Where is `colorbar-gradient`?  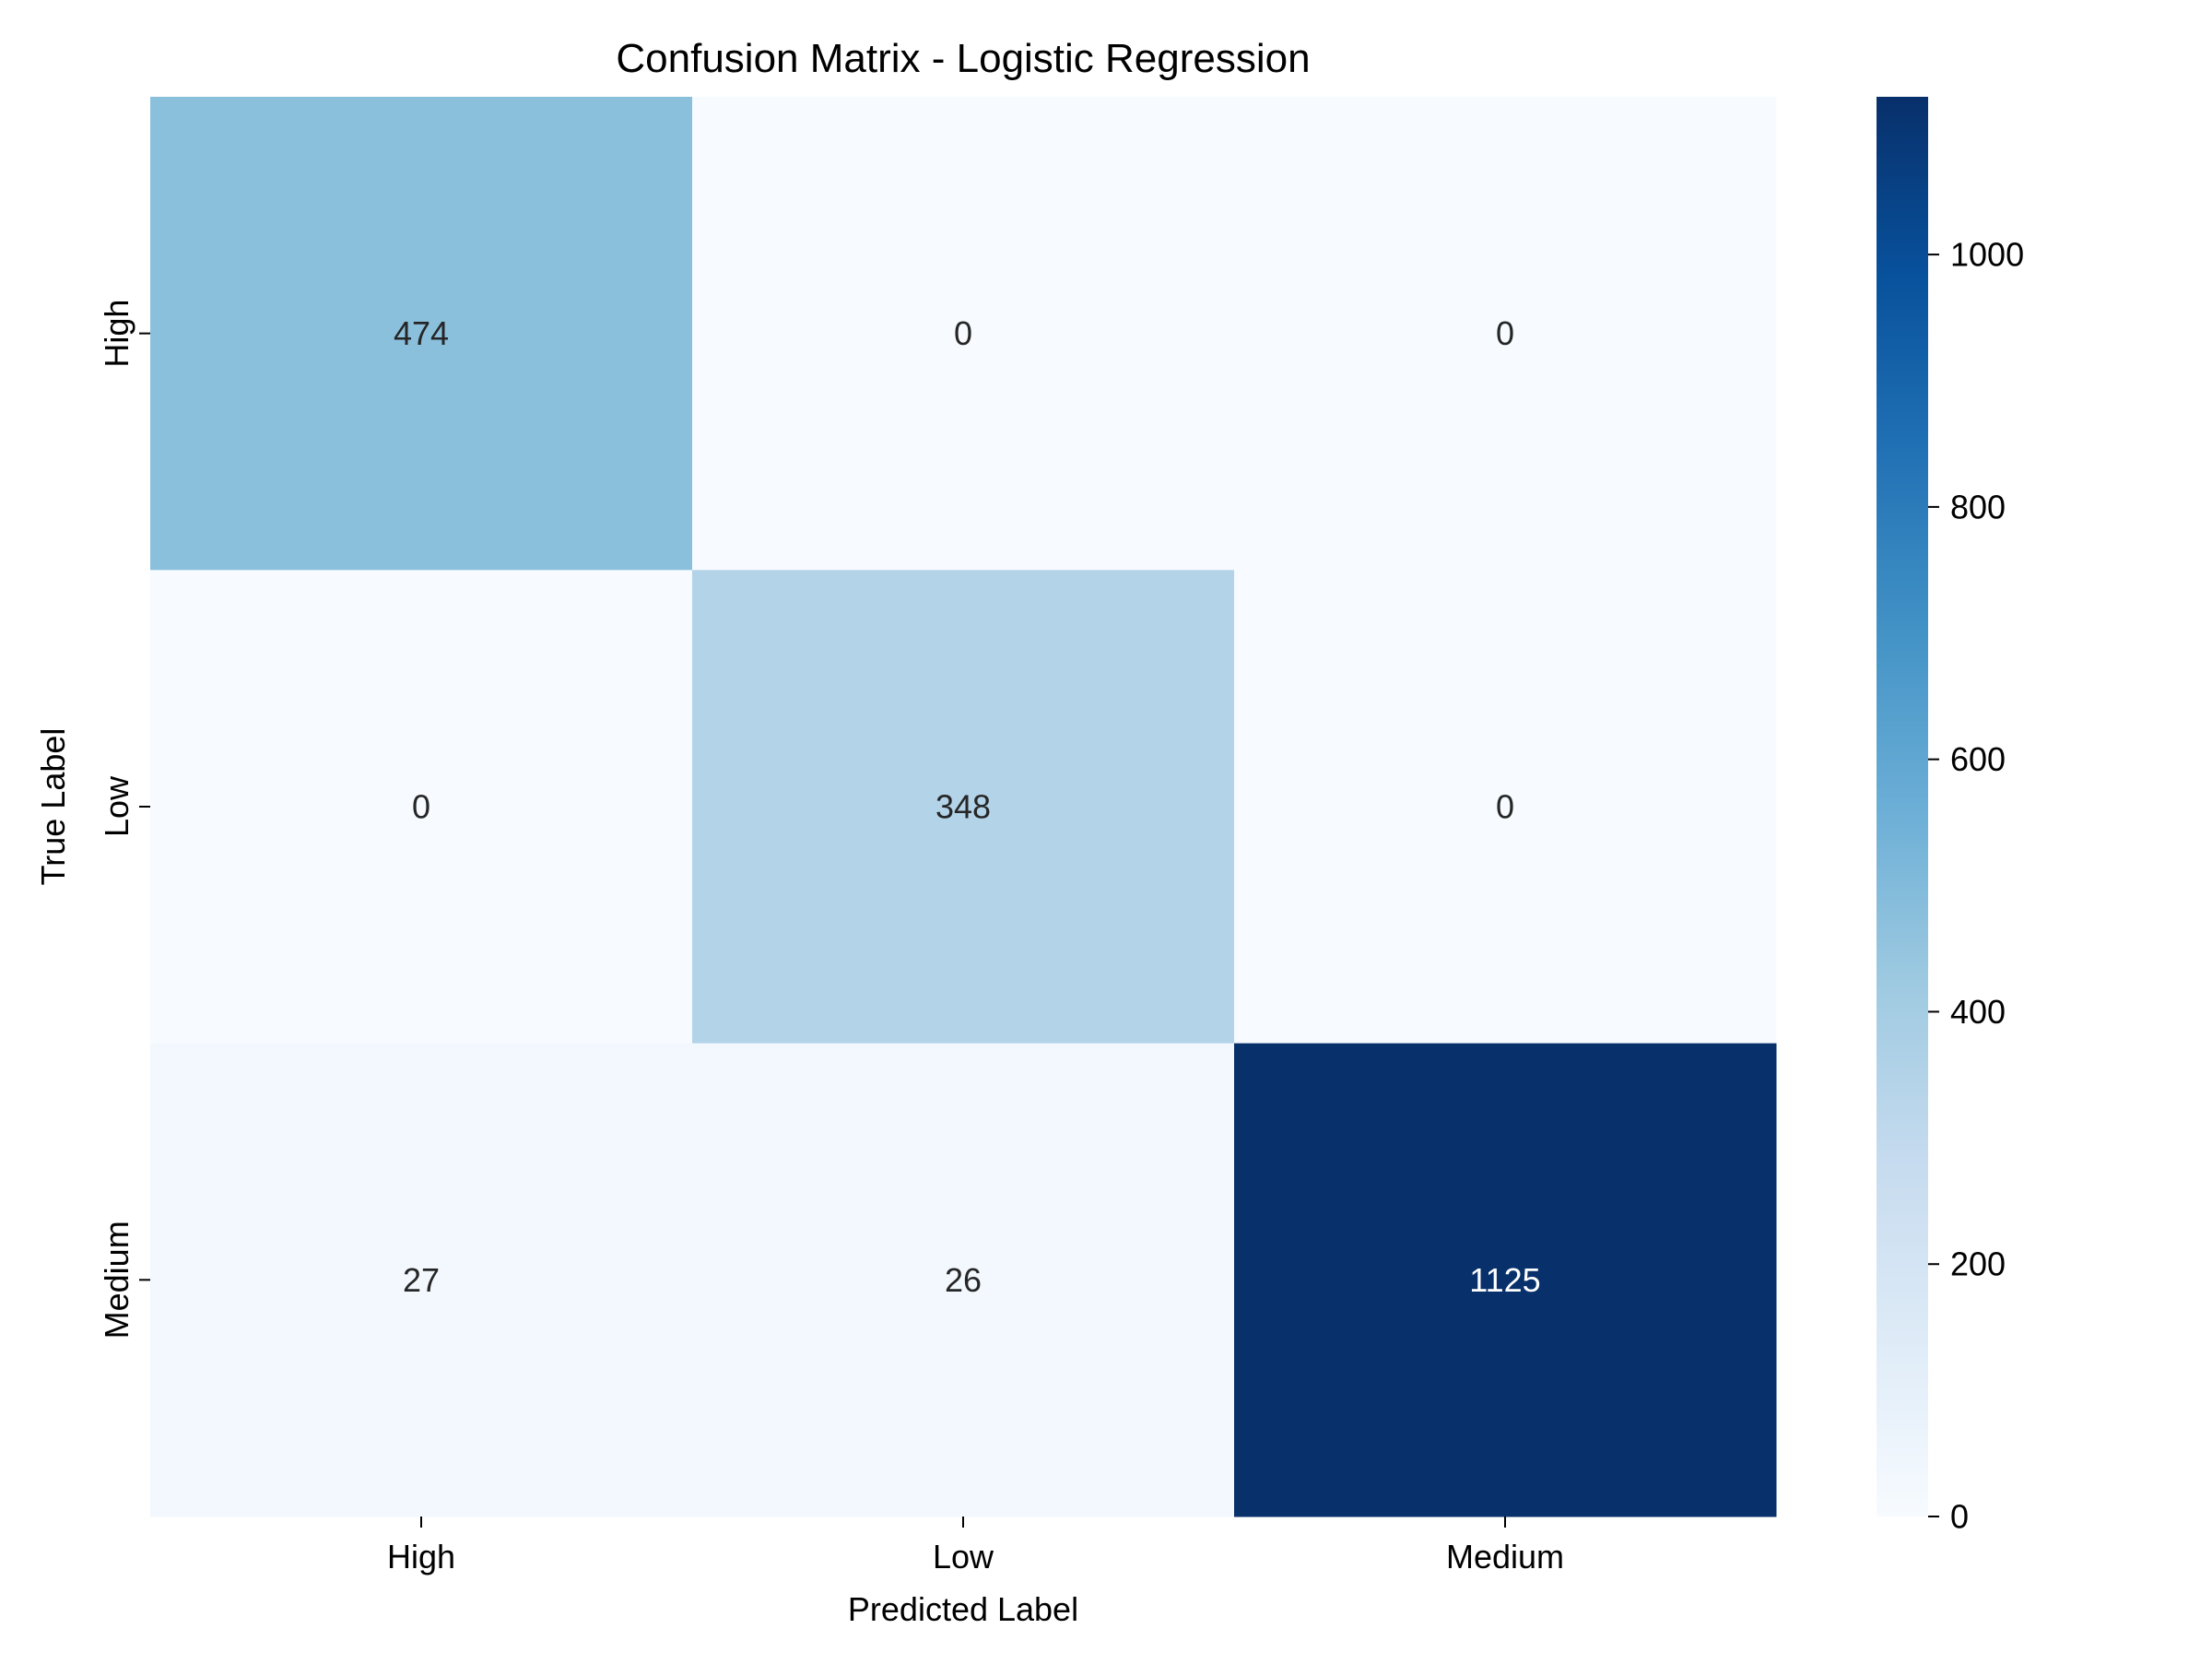
colorbar-gradient is located at coordinates (1902, 806).